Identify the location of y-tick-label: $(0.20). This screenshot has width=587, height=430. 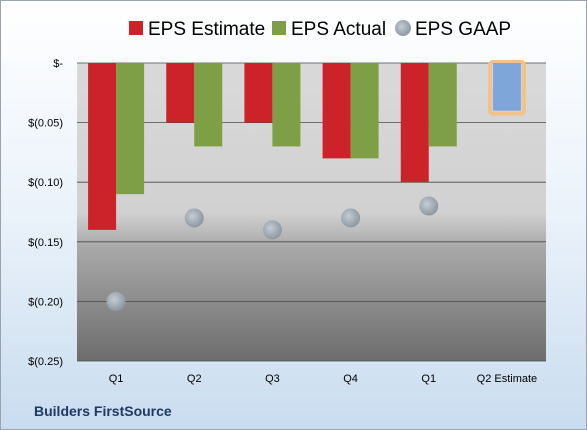
(45, 302).